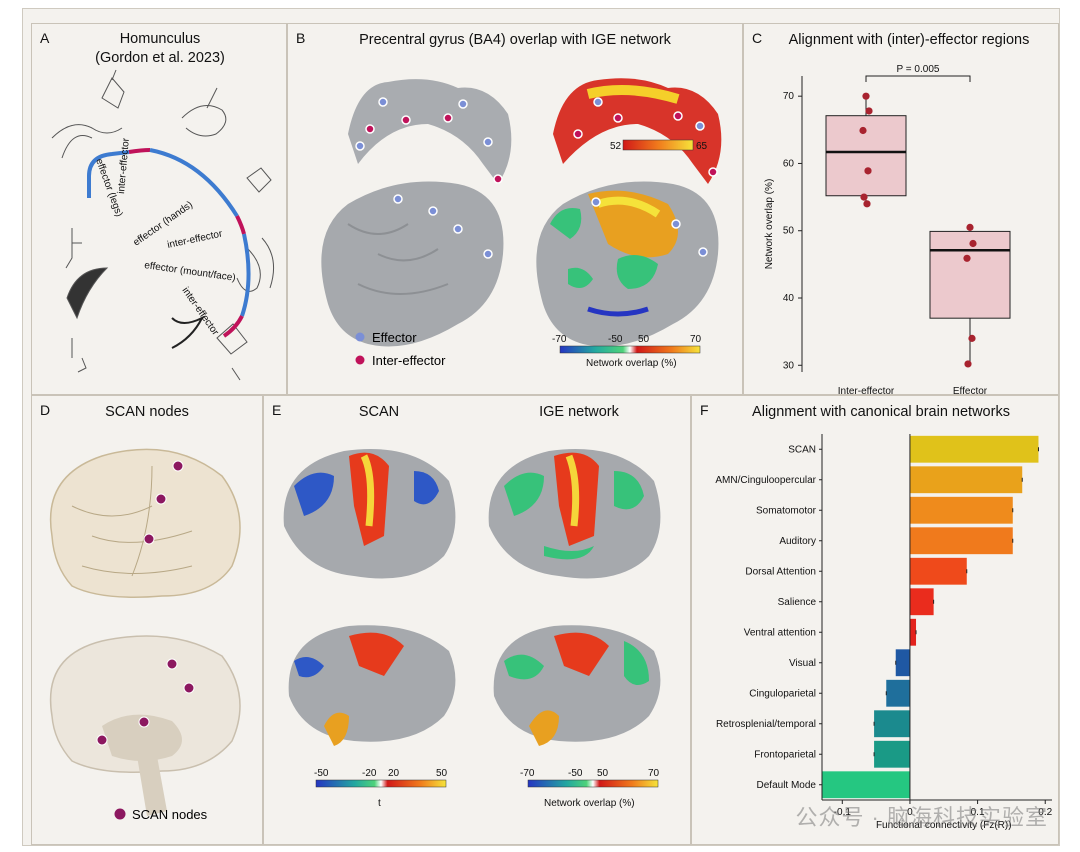 Image resolution: width=1080 pixels, height=852 pixels. What do you see at coordinates (321, 773) in the screenshot?
I see `cbar1-tick-0: -50` at bounding box center [321, 773].